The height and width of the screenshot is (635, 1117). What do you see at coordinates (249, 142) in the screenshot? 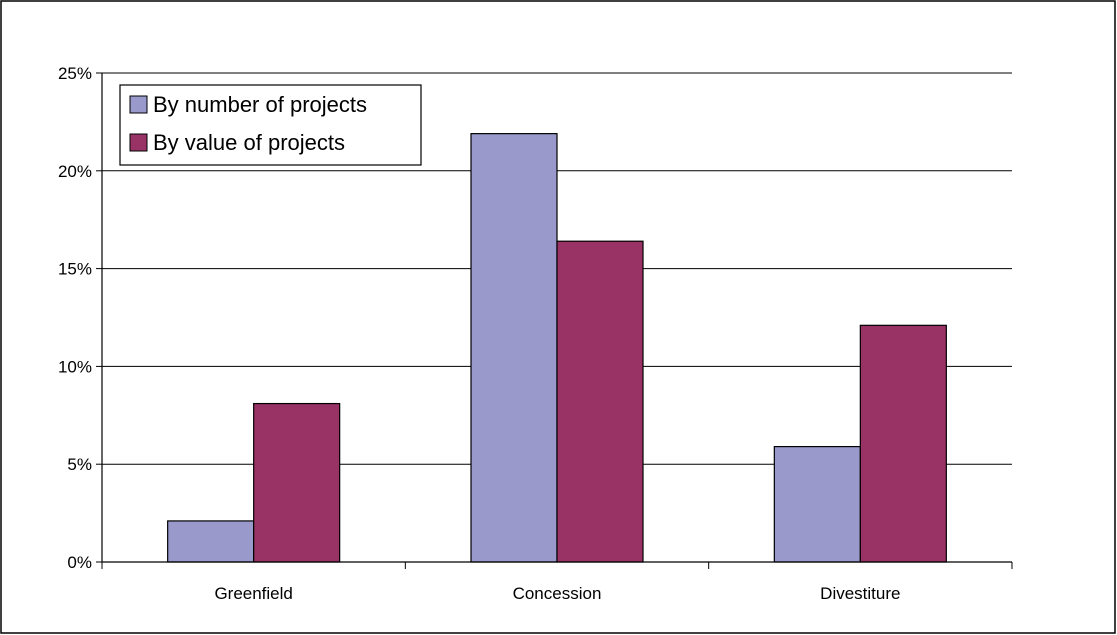
I see `legend-label: By value of projects` at bounding box center [249, 142].